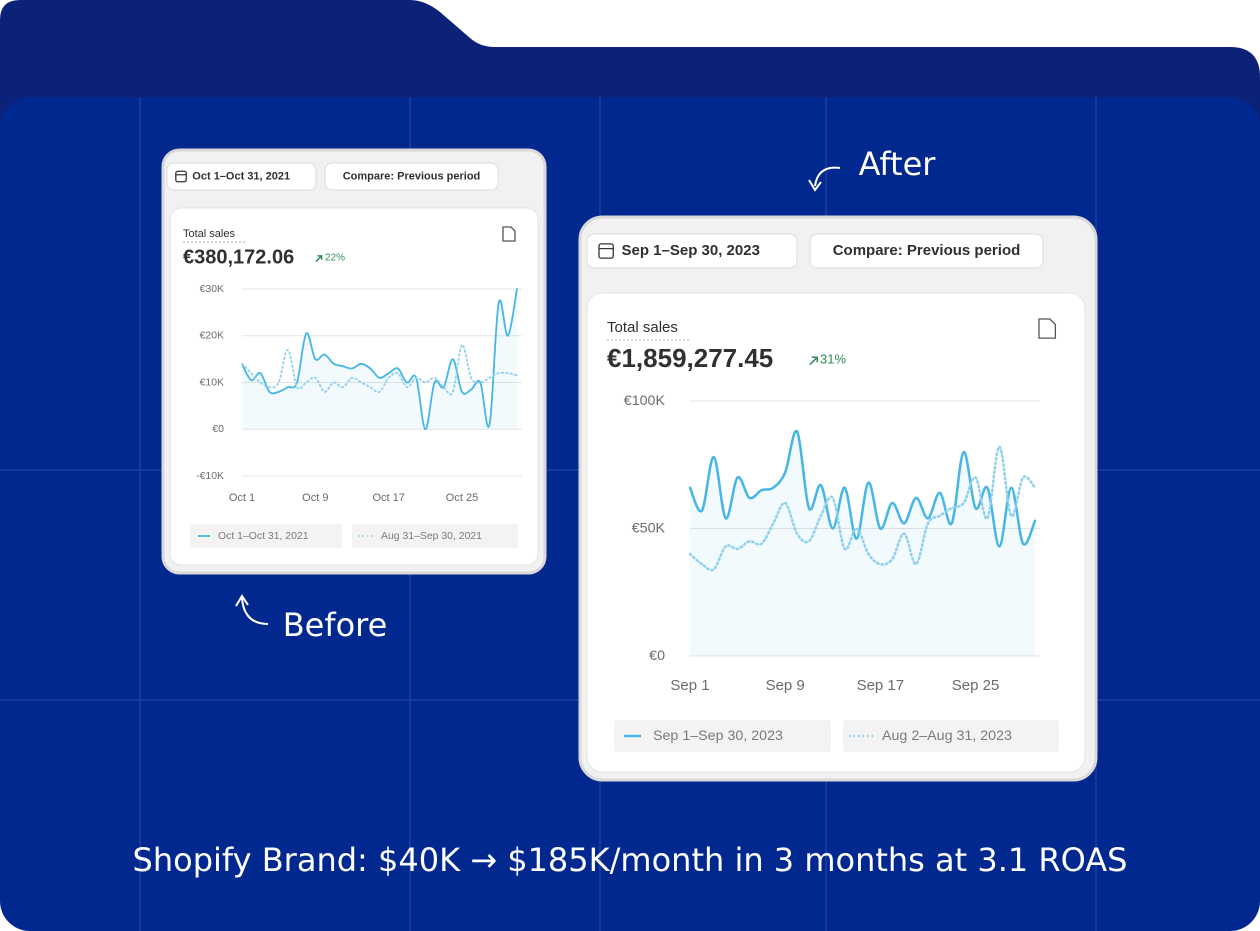 The height and width of the screenshot is (931, 1260). Describe the element at coordinates (210, 476) in the screenshot. I see `y-tick-label: -€10K` at that location.